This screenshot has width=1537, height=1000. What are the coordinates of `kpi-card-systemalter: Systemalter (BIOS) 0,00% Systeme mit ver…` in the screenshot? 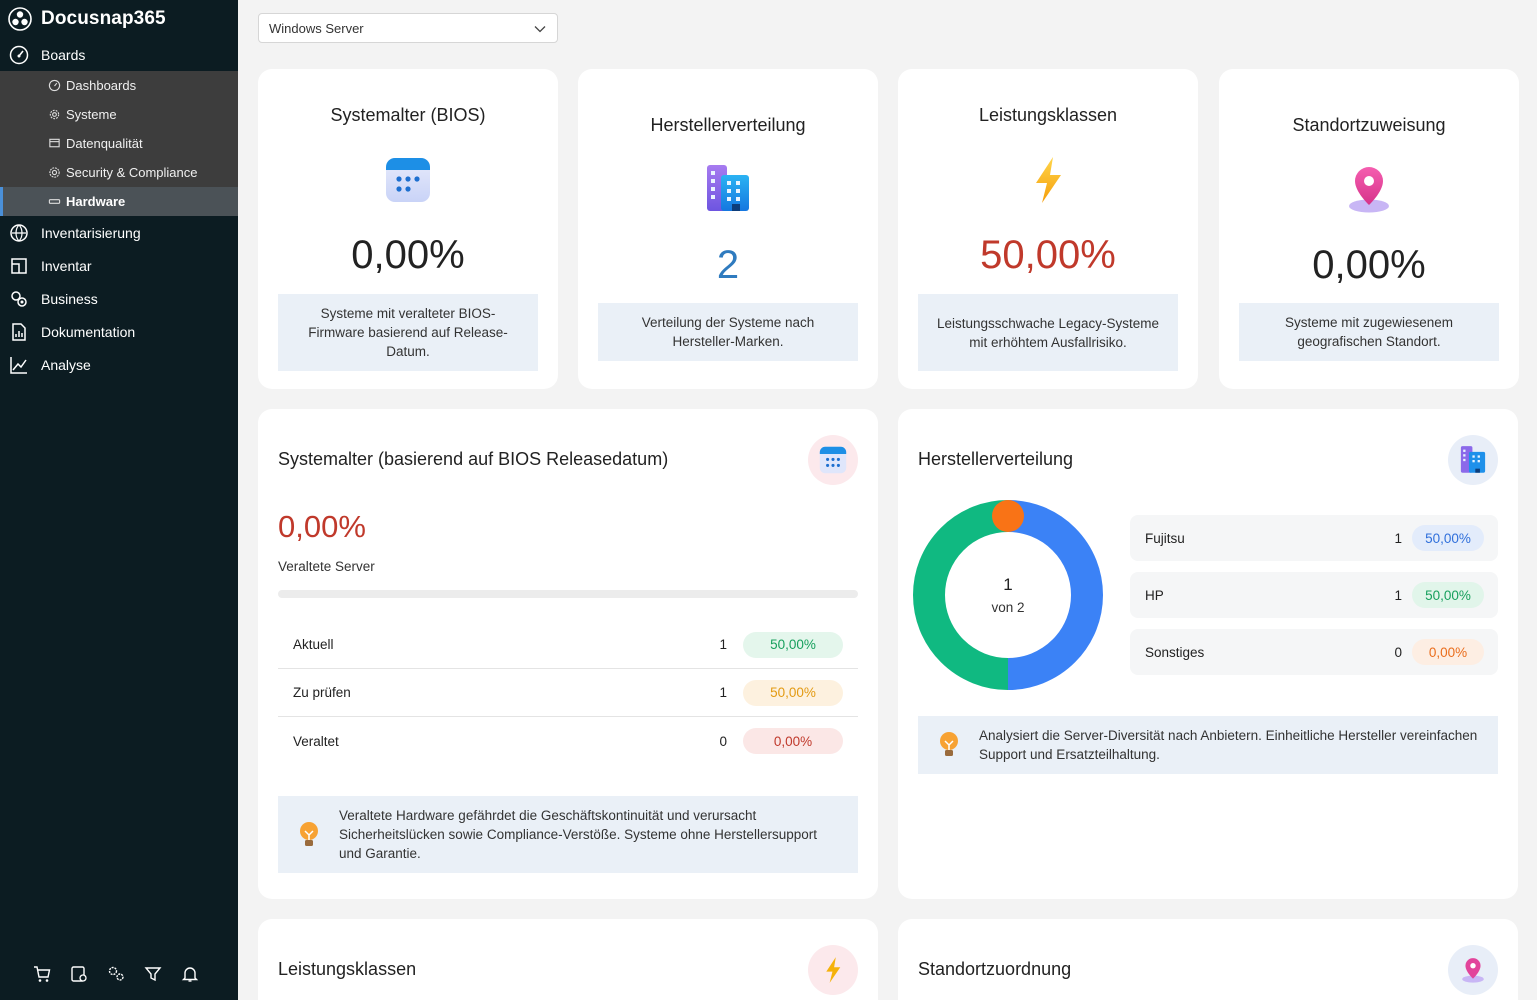 It's located at (408, 229).